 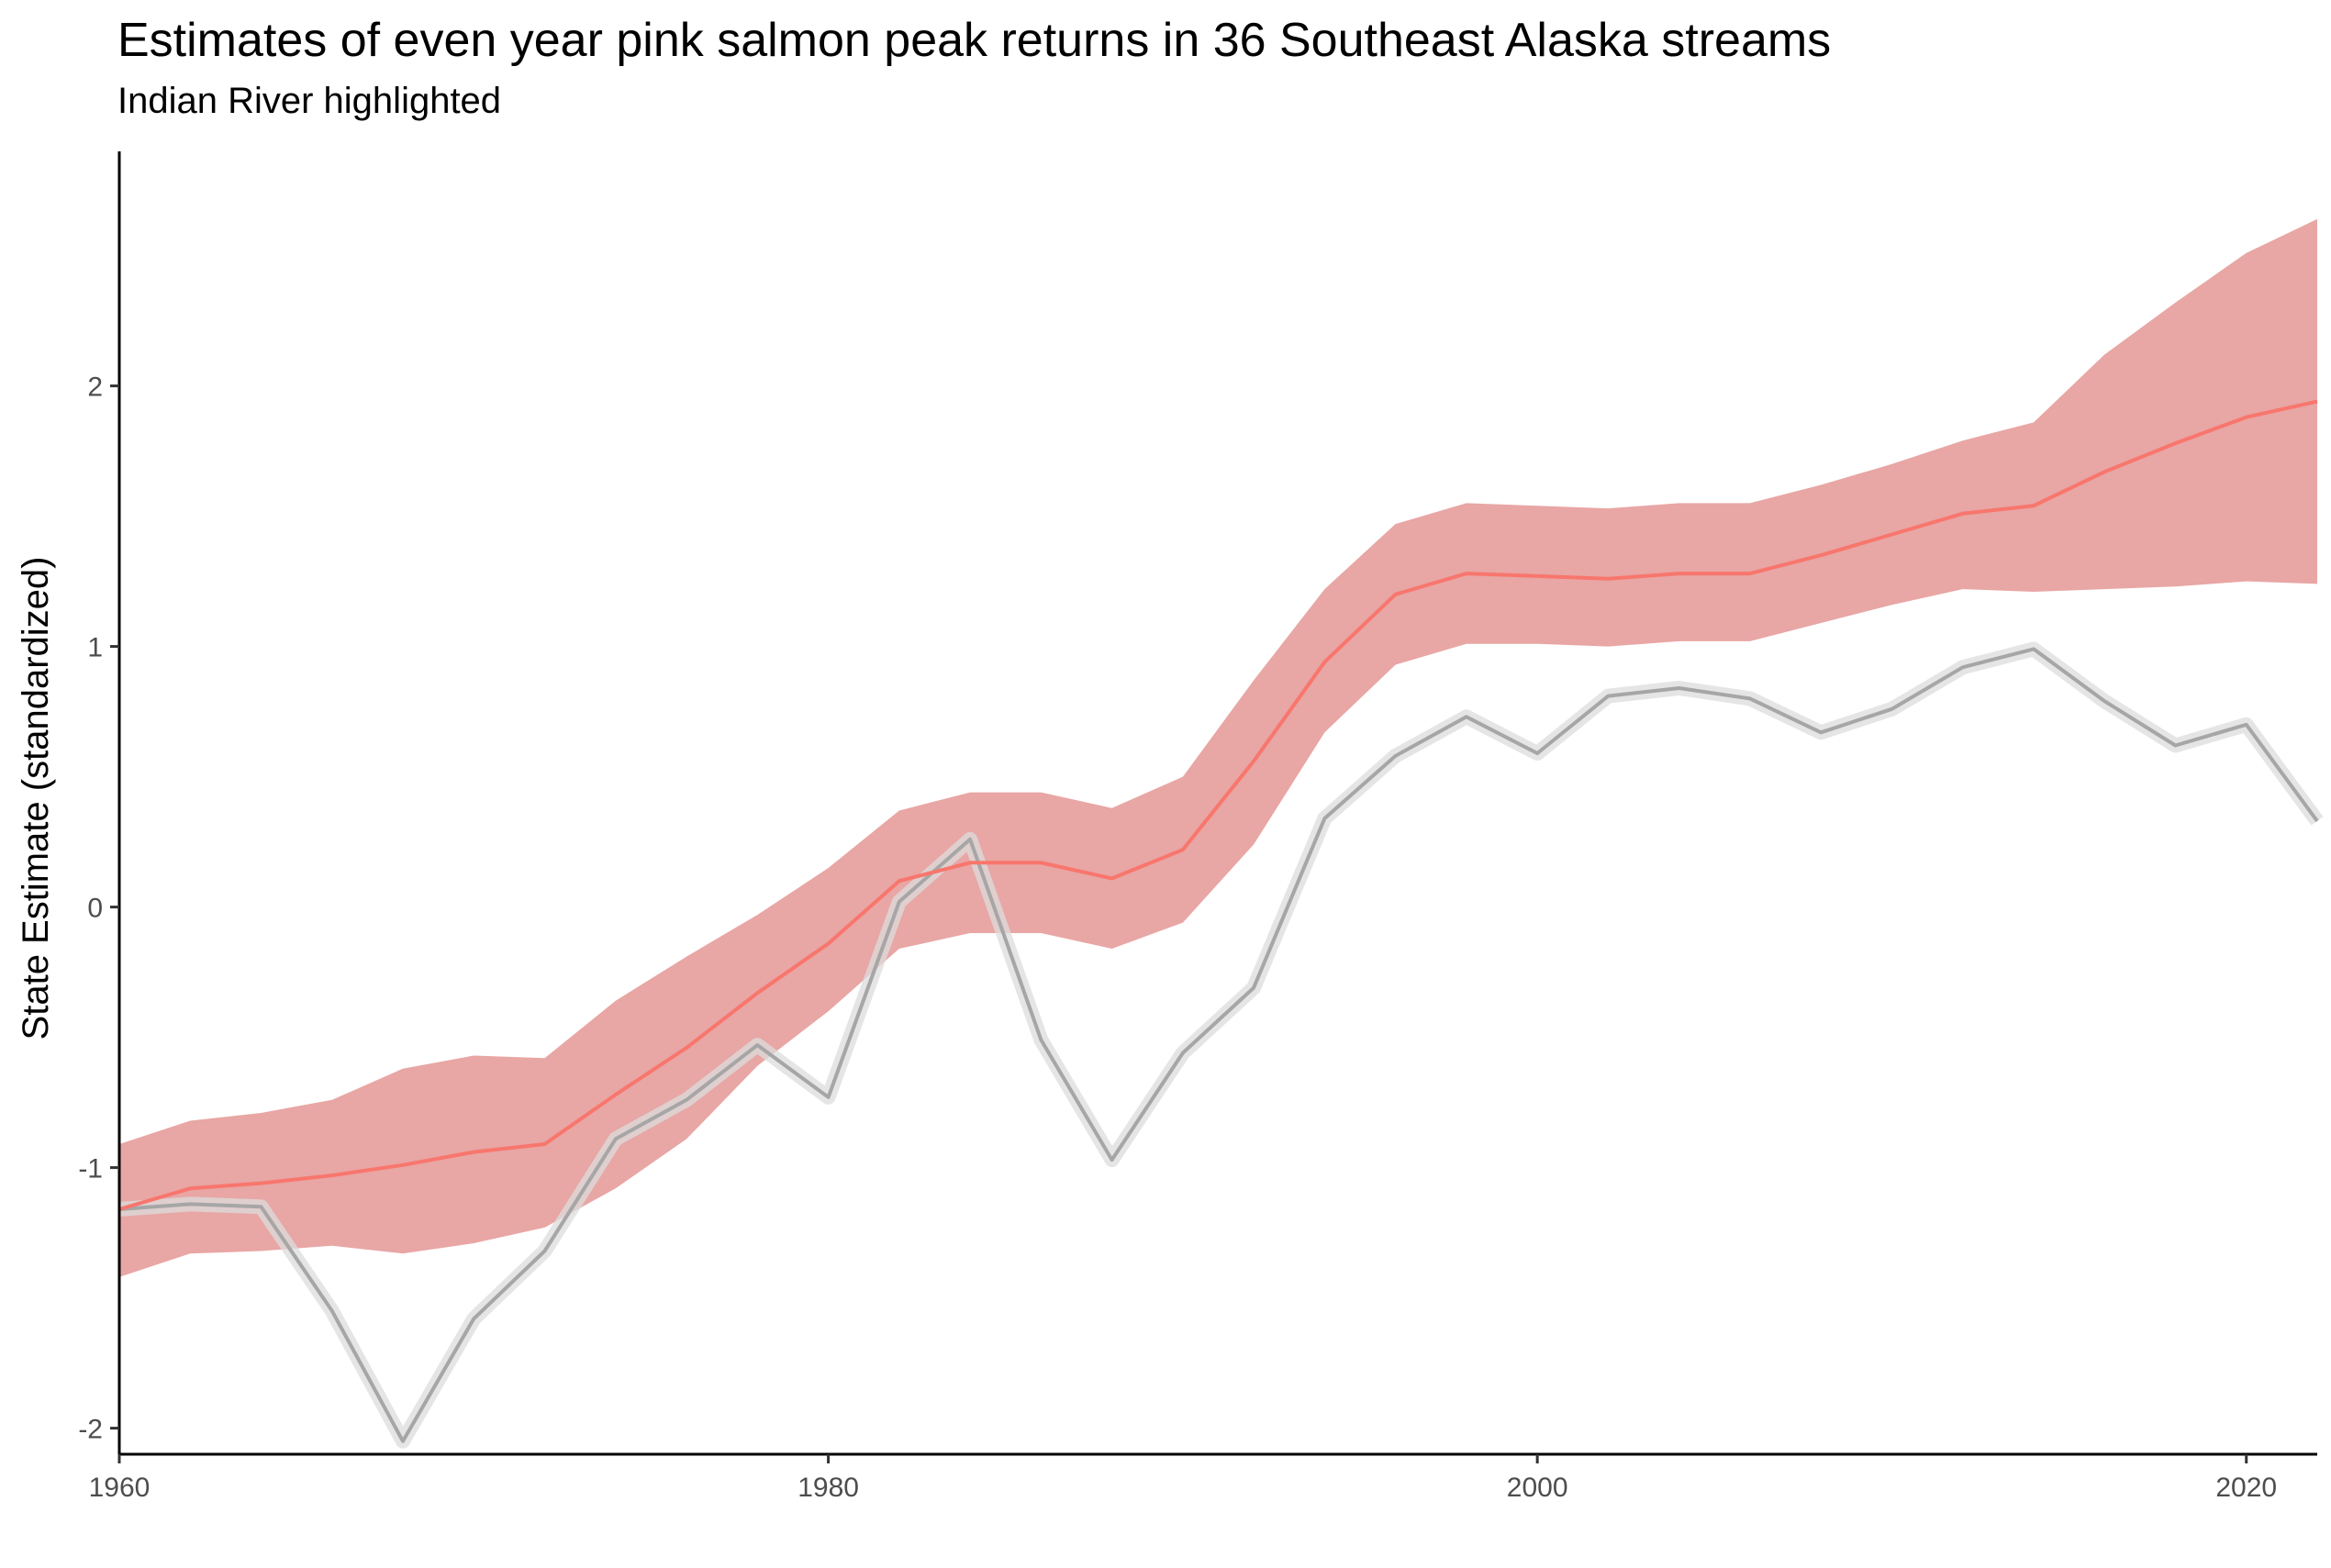 What do you see at coordinates (309, 101) in the screenshot?
I see `chart-subtitle: Indian River highlighted` at bounding box center [309, 101].